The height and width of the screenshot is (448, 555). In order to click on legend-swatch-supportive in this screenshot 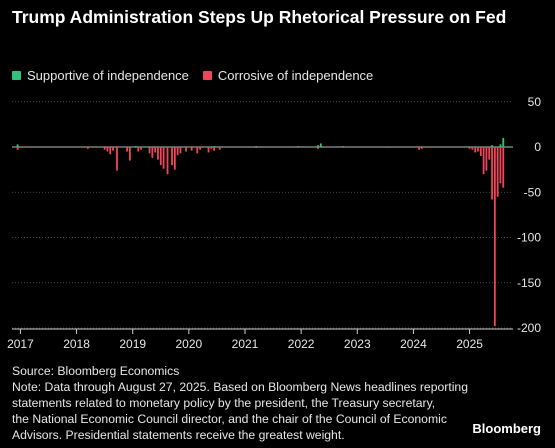, I will do `click(16, 75)`.